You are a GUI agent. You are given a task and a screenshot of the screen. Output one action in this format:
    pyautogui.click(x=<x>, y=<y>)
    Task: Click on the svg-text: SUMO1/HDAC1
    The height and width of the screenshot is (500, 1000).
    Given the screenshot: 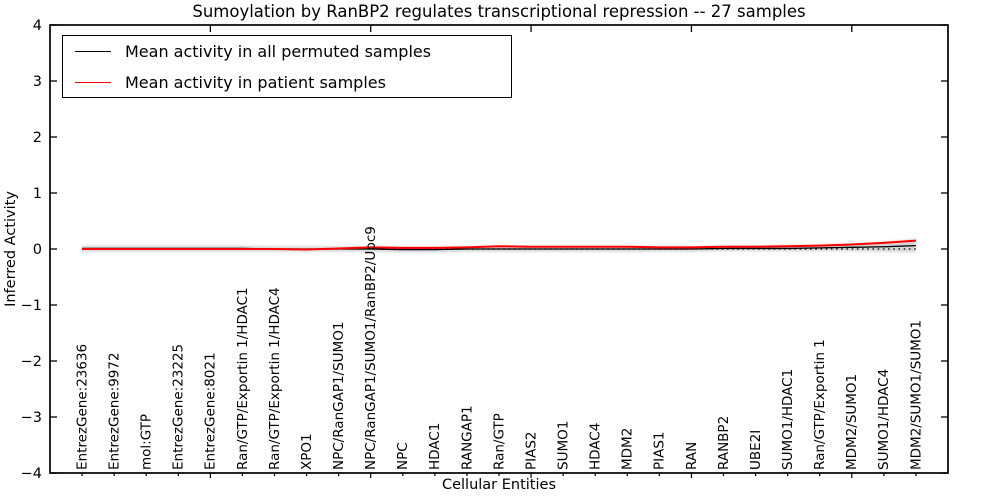 What is the action you would take?
    pyautogui.click(x=788, y=419)
    